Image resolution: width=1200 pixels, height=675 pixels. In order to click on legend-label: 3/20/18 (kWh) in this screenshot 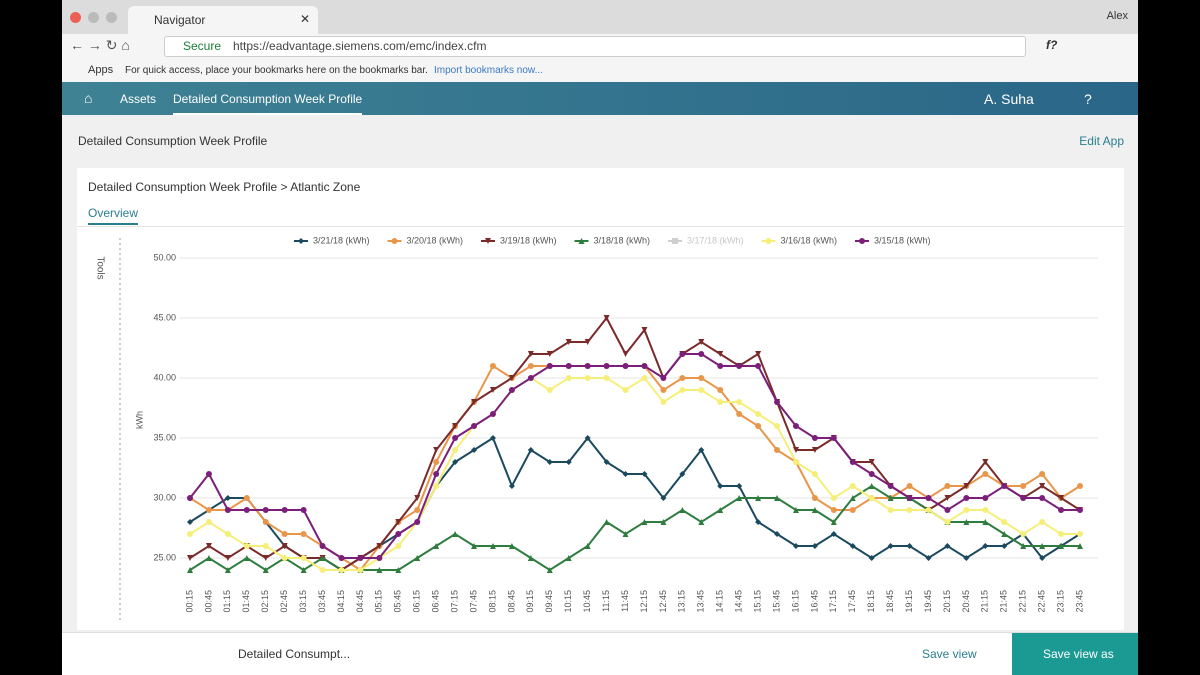, I will do `click(435, 240)`.